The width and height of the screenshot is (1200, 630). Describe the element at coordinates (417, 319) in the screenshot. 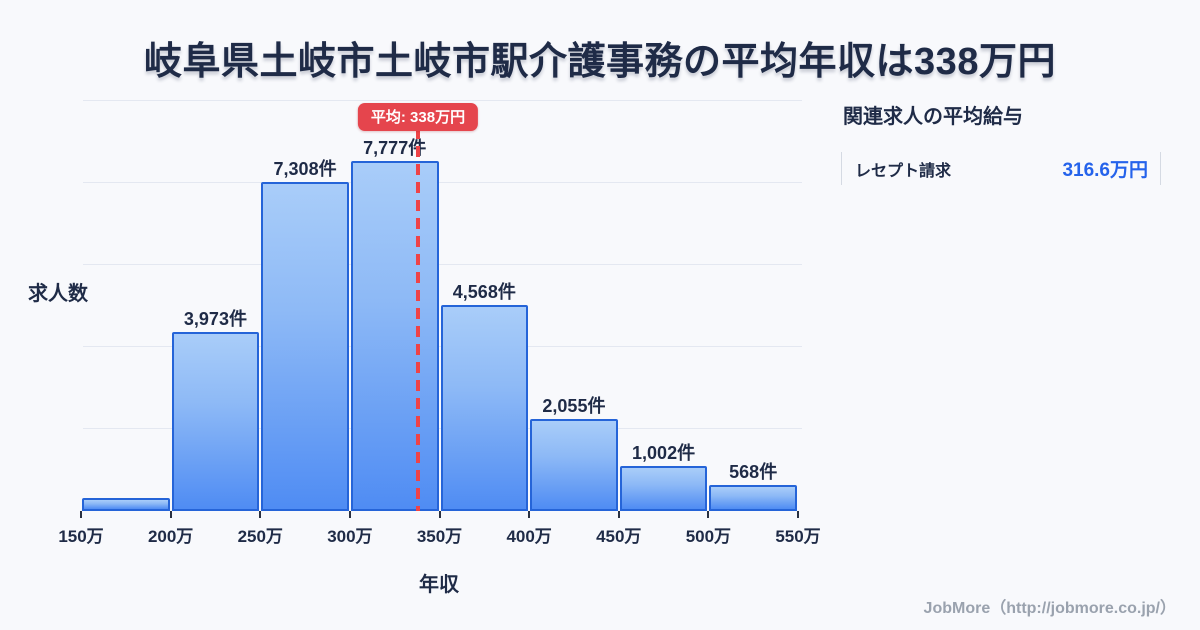

I see `average-line` at that location.